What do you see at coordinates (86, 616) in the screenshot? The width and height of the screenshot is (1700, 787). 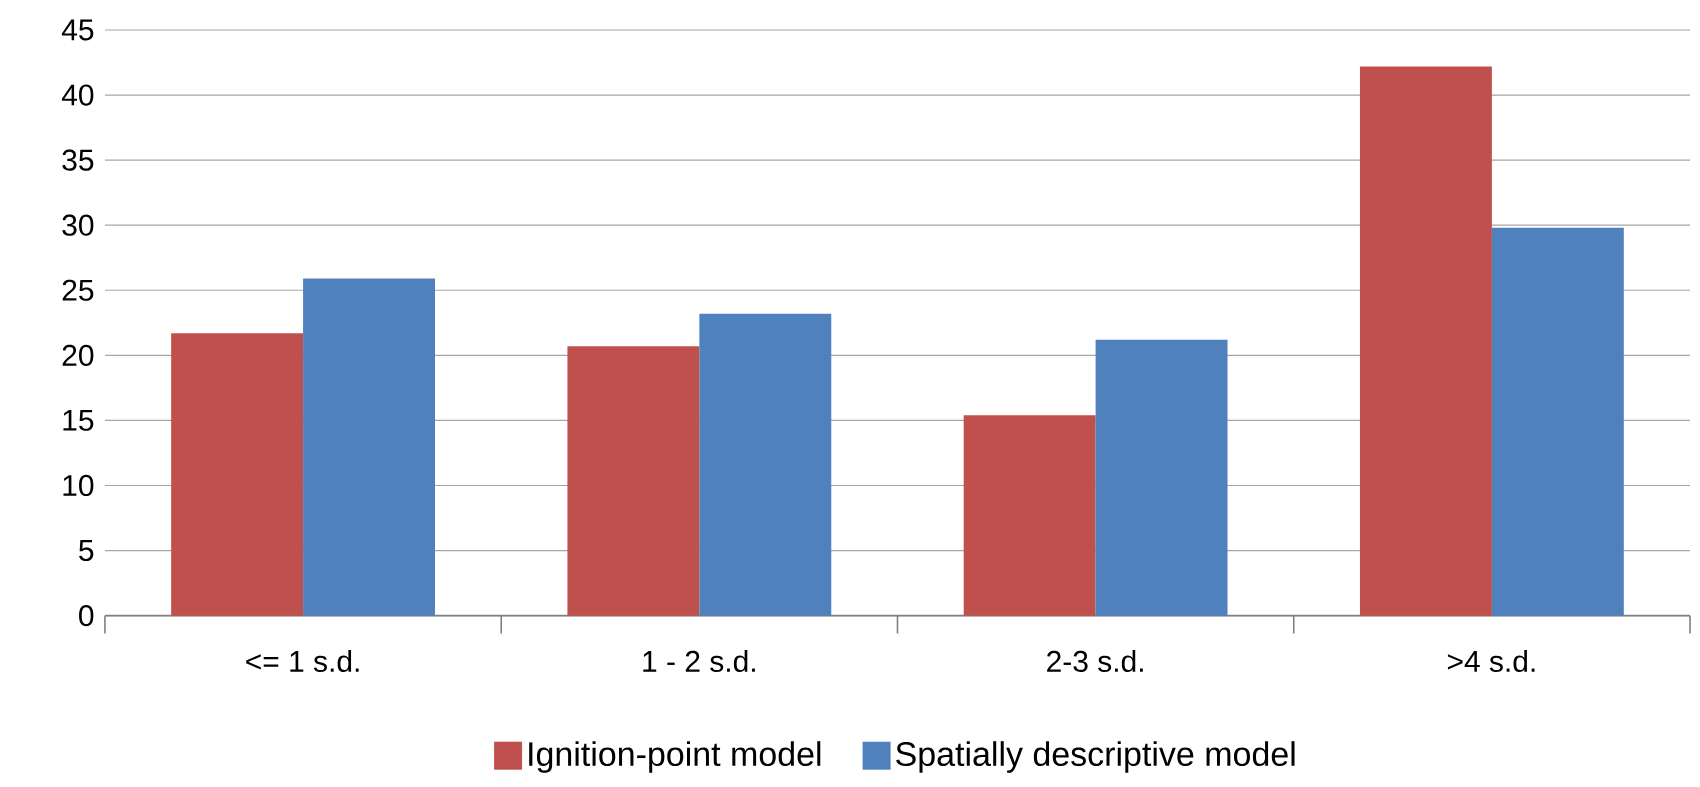 I see `y-tick-label: 0` at bounding box center [86, 616].